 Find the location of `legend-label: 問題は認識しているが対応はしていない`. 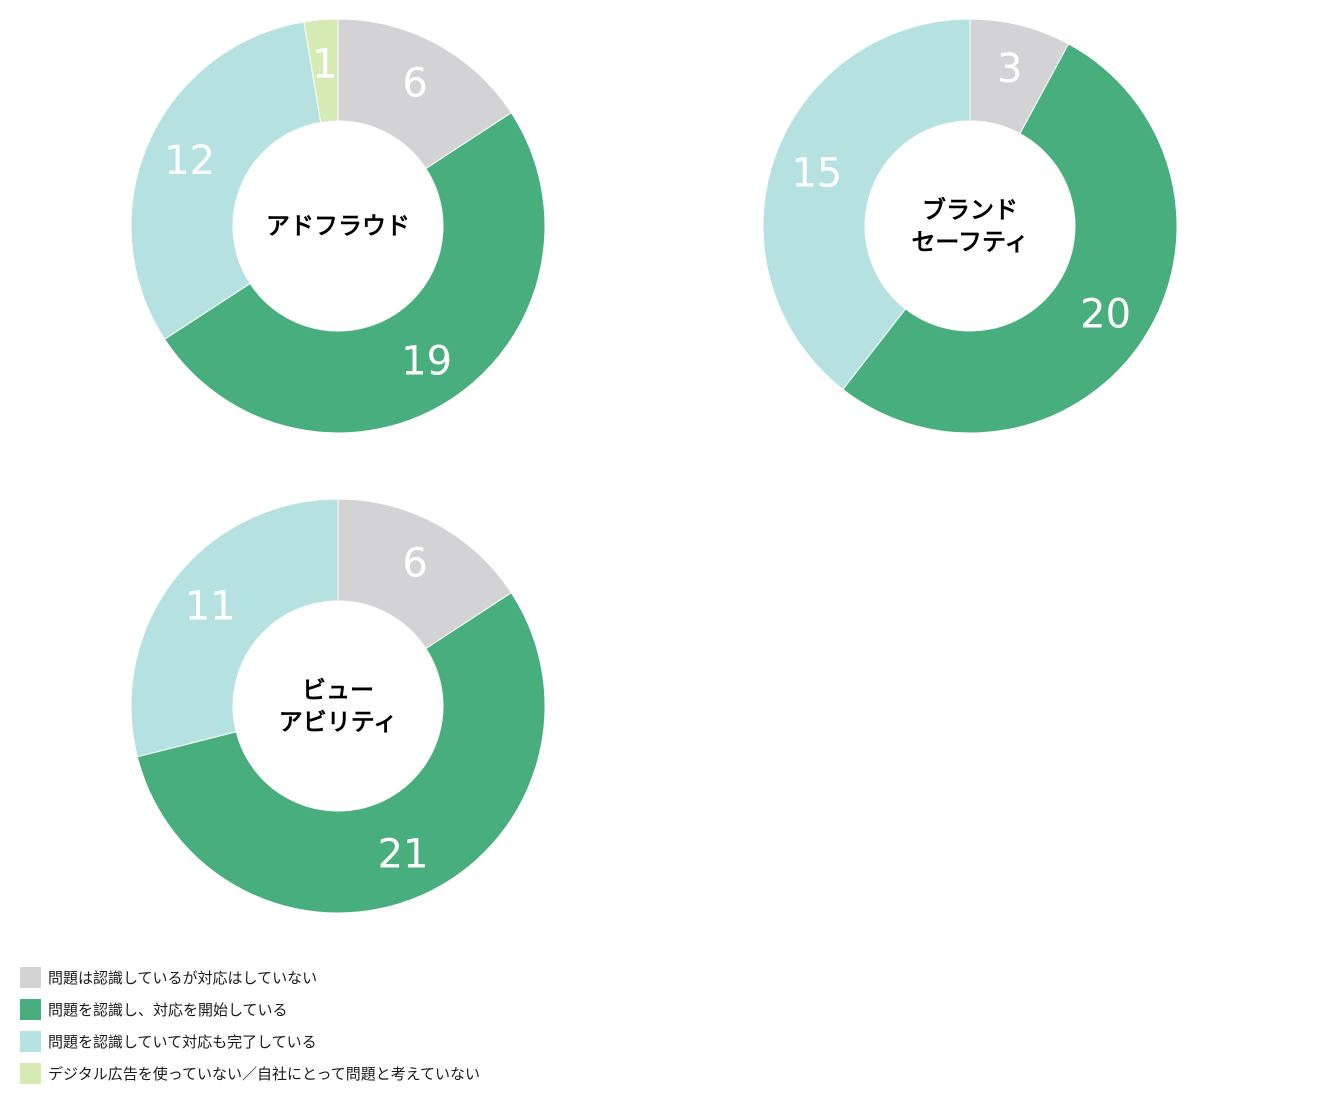

legend-label: 問題は認識しているが対応はしていない is located at coordinates (183, 977).